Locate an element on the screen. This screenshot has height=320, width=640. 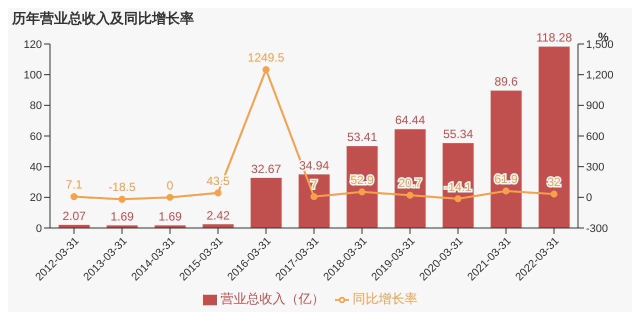
data-label: 7.1 is located at coordinates (74, 185).